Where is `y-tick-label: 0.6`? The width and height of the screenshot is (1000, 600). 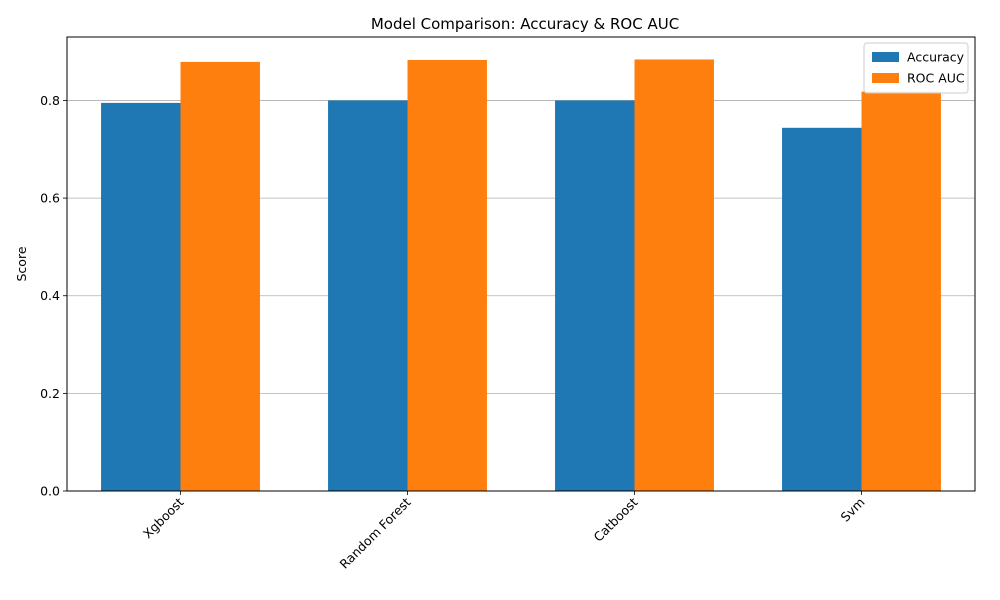 y-tick-label: 0.6 is located at coordinates (50, 198).